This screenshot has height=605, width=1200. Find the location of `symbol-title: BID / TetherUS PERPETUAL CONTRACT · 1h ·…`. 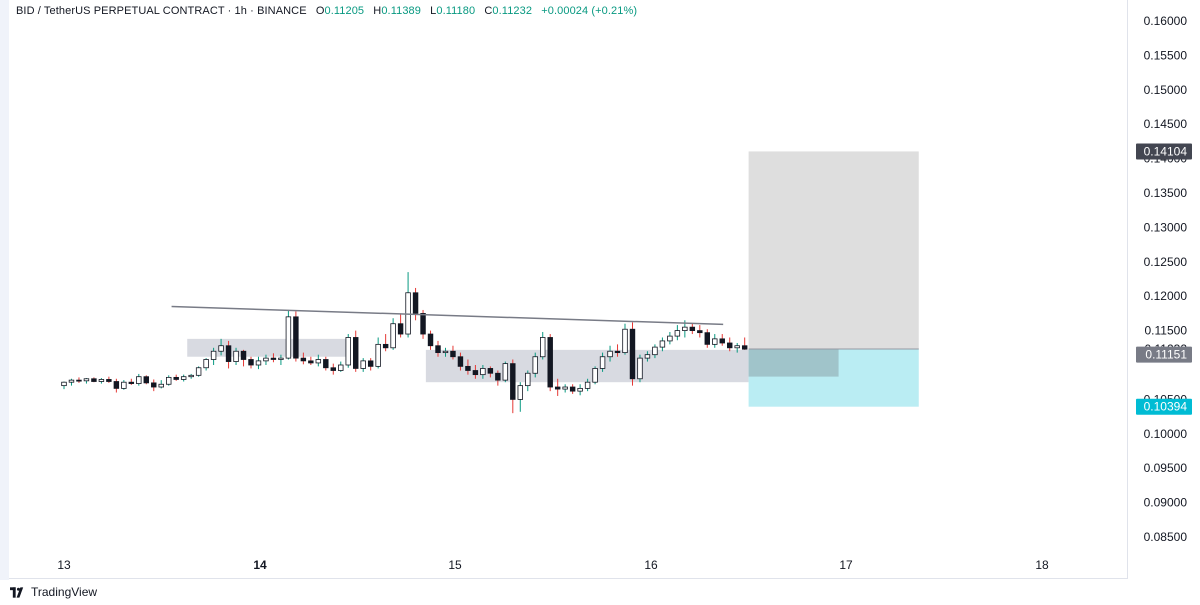

symbol-title: BID / TetherUS PERPETUAL CONTRACT · 1h ·… is located at coordinates (161, 11).